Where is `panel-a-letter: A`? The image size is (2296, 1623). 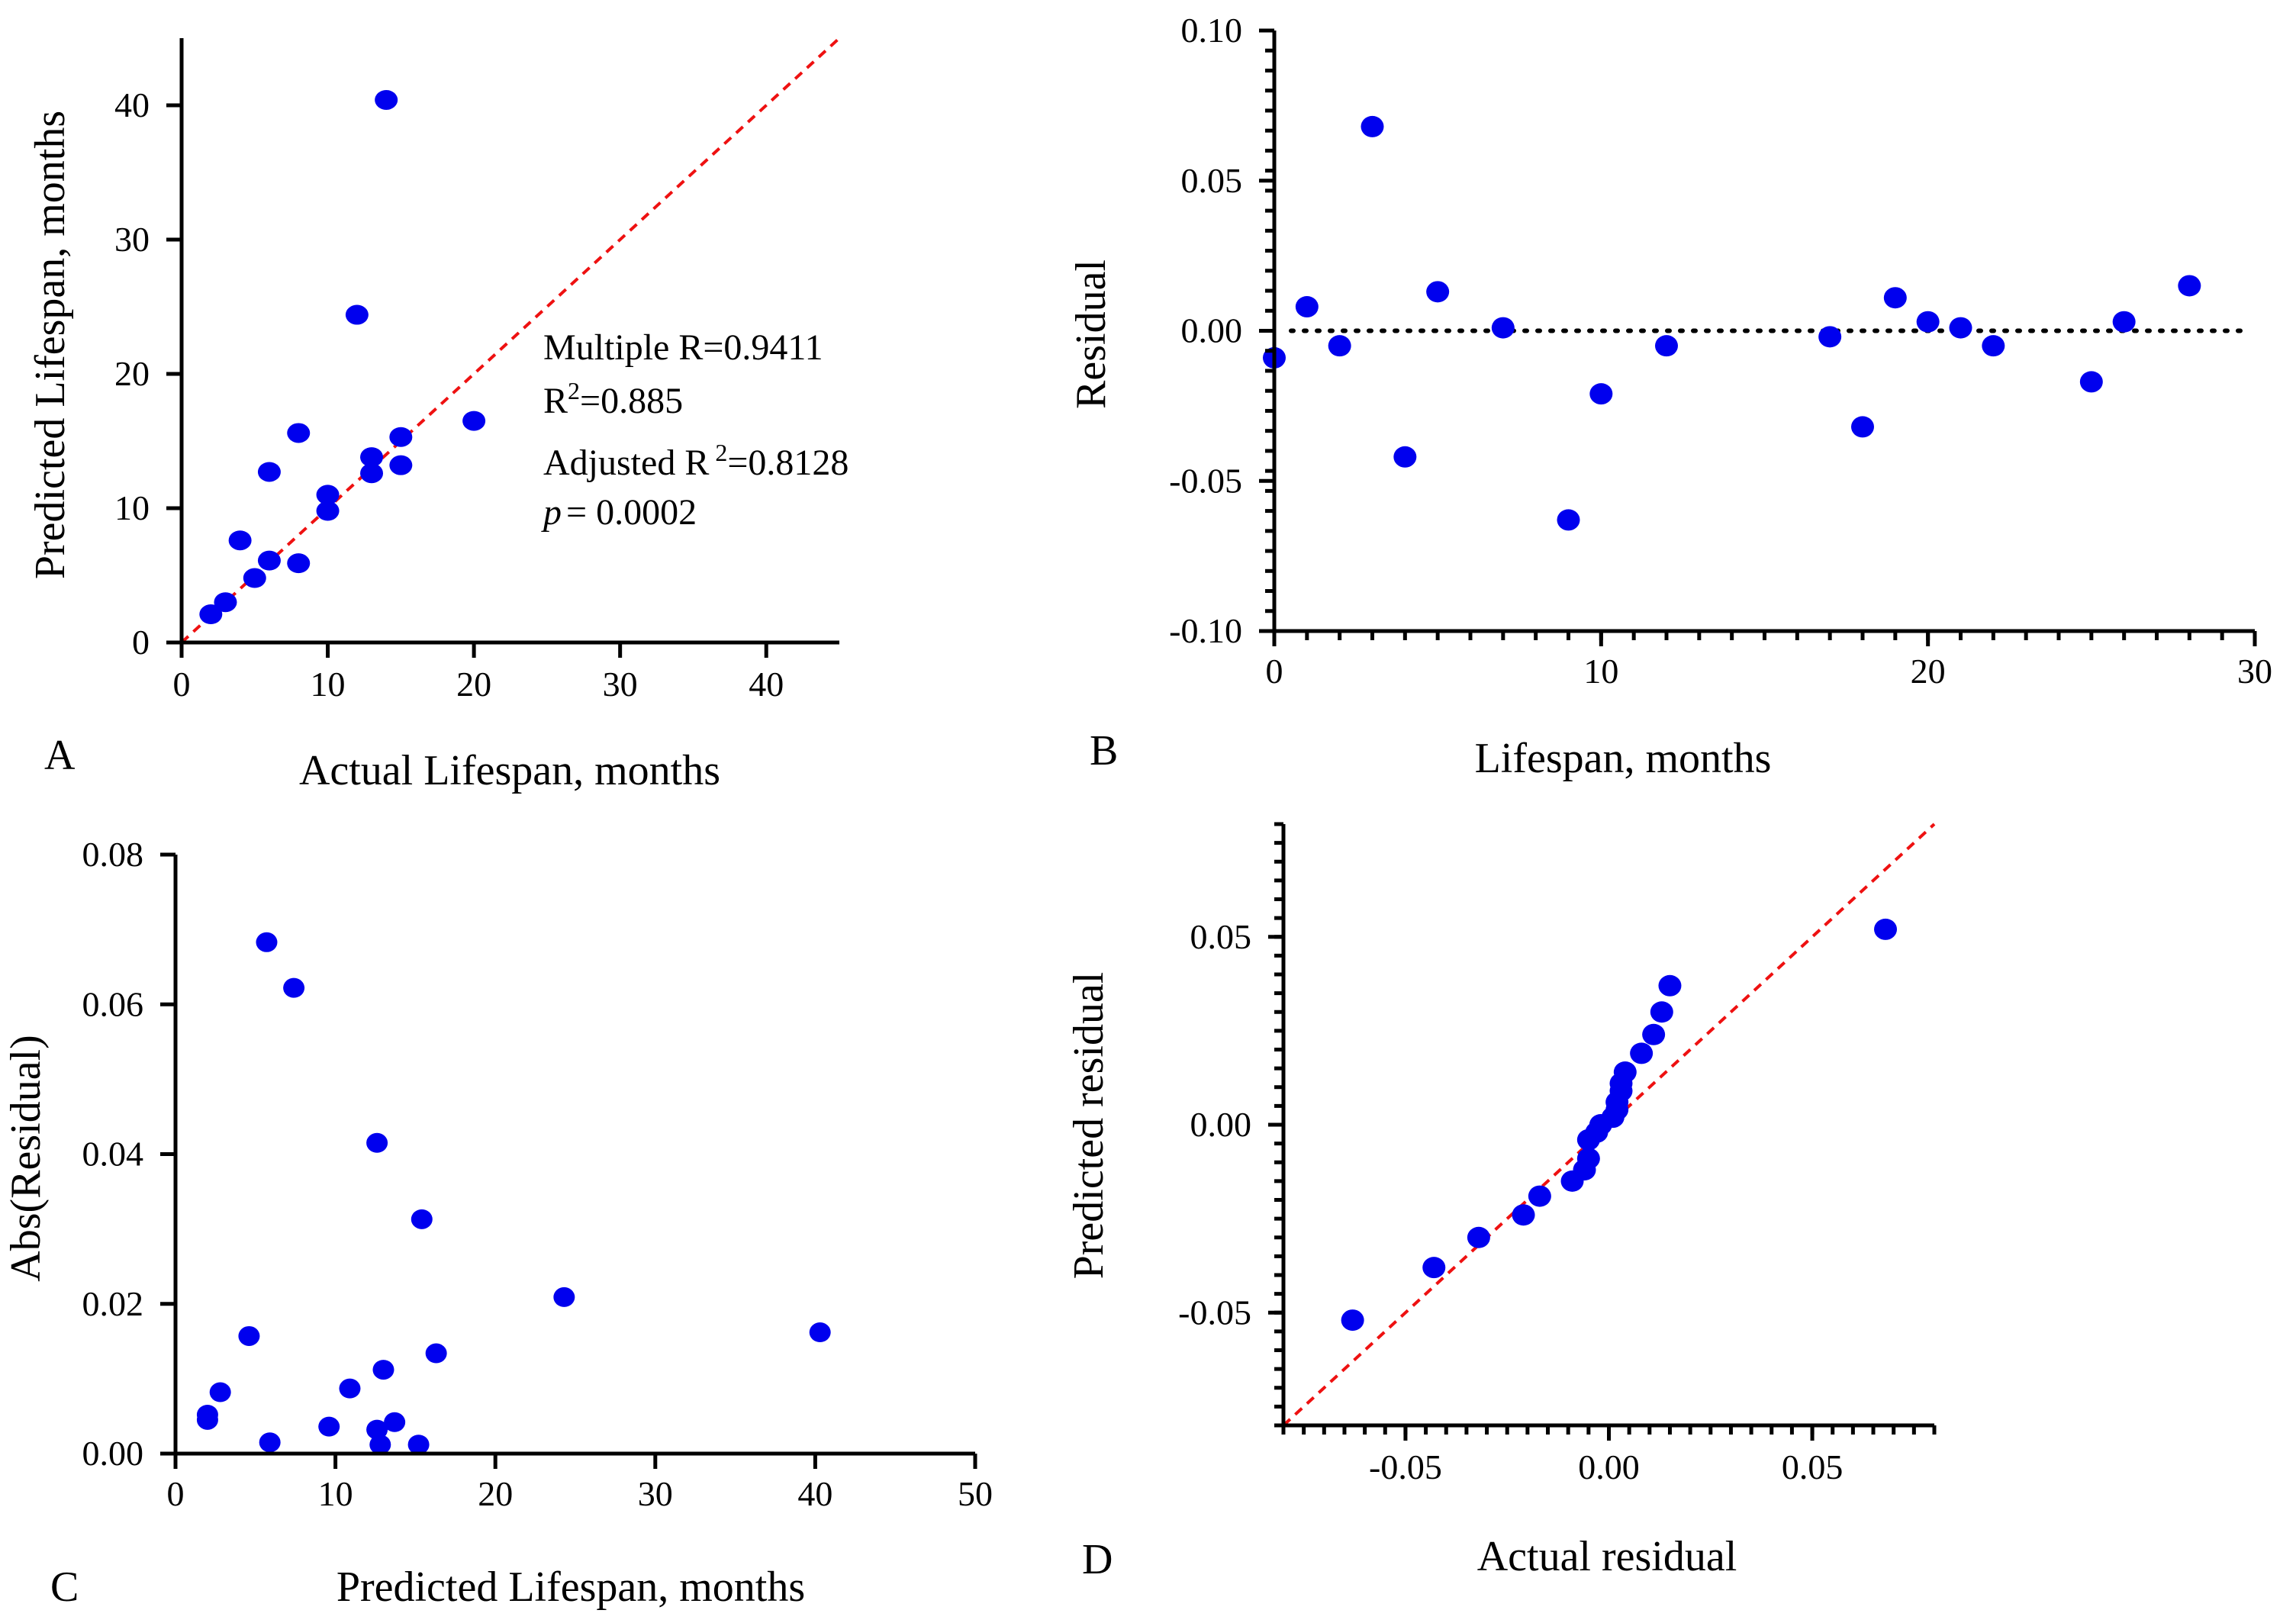 panel-a-letter: A is located at coordinates (60, 755).